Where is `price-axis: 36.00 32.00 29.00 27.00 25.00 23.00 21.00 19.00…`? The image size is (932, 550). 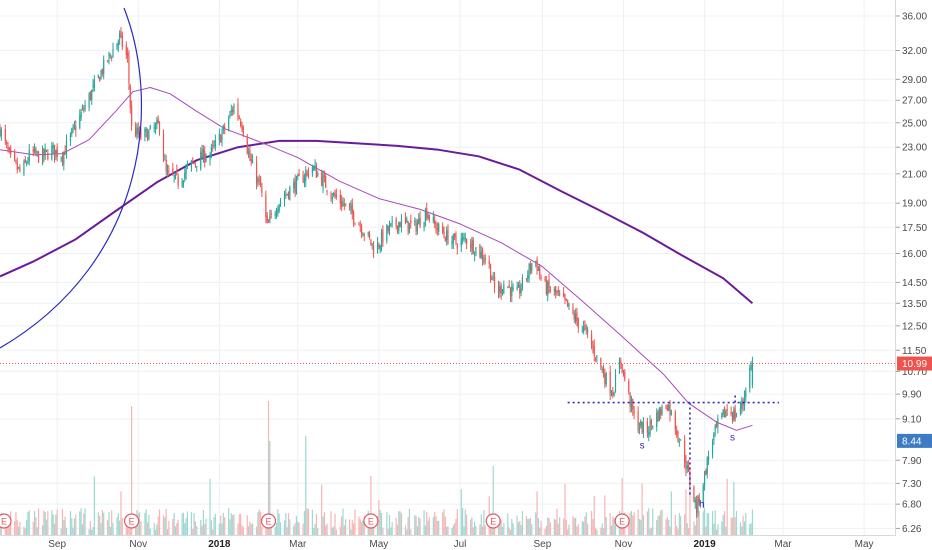 price-axis: 36.00 32.00 29.00 27.00 25.00 23.00 21.00 19.00… is located at coordinates (911, 273).